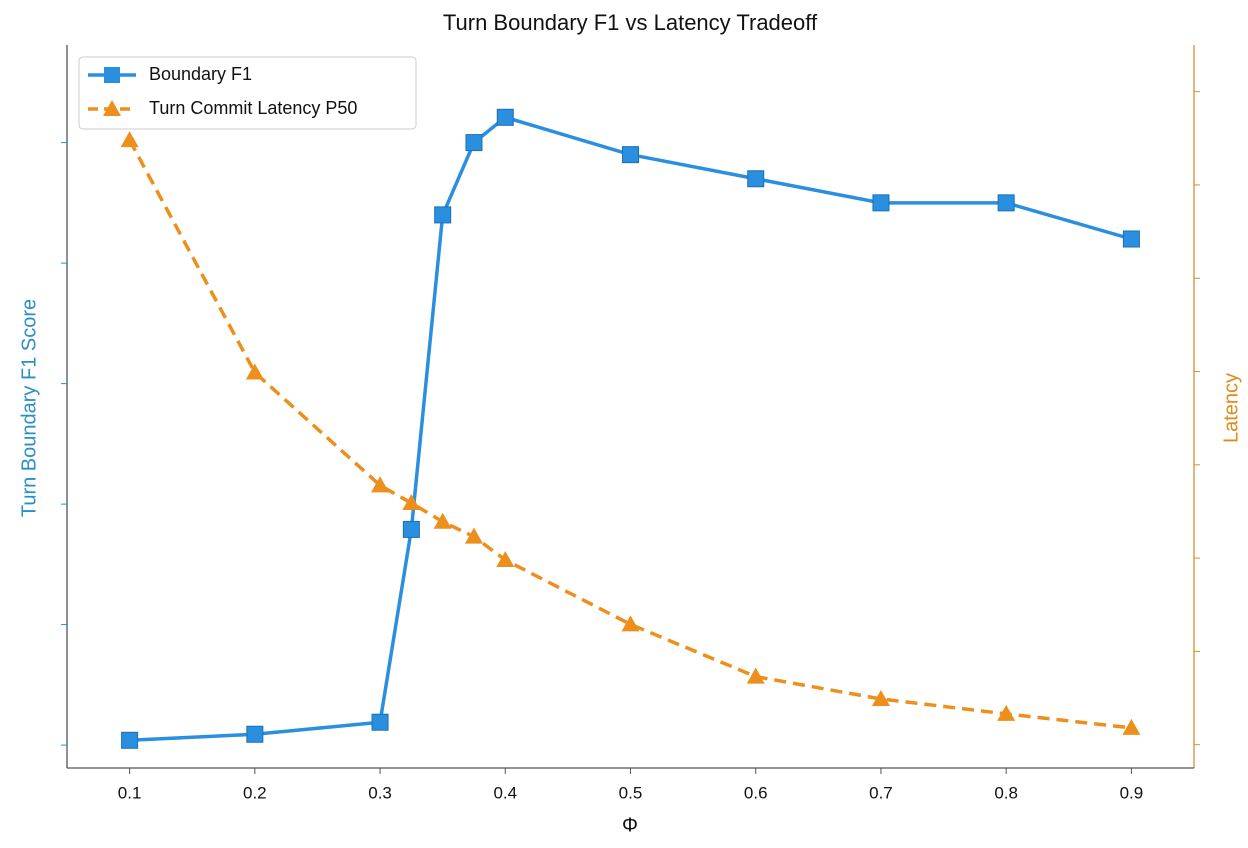 The width and height of the screenshot is (1248, 848). What do you see at coordinates (380, 792) in the screenshot?
I see `x-tick-label: 0.3` at bounding box center [380, 792].